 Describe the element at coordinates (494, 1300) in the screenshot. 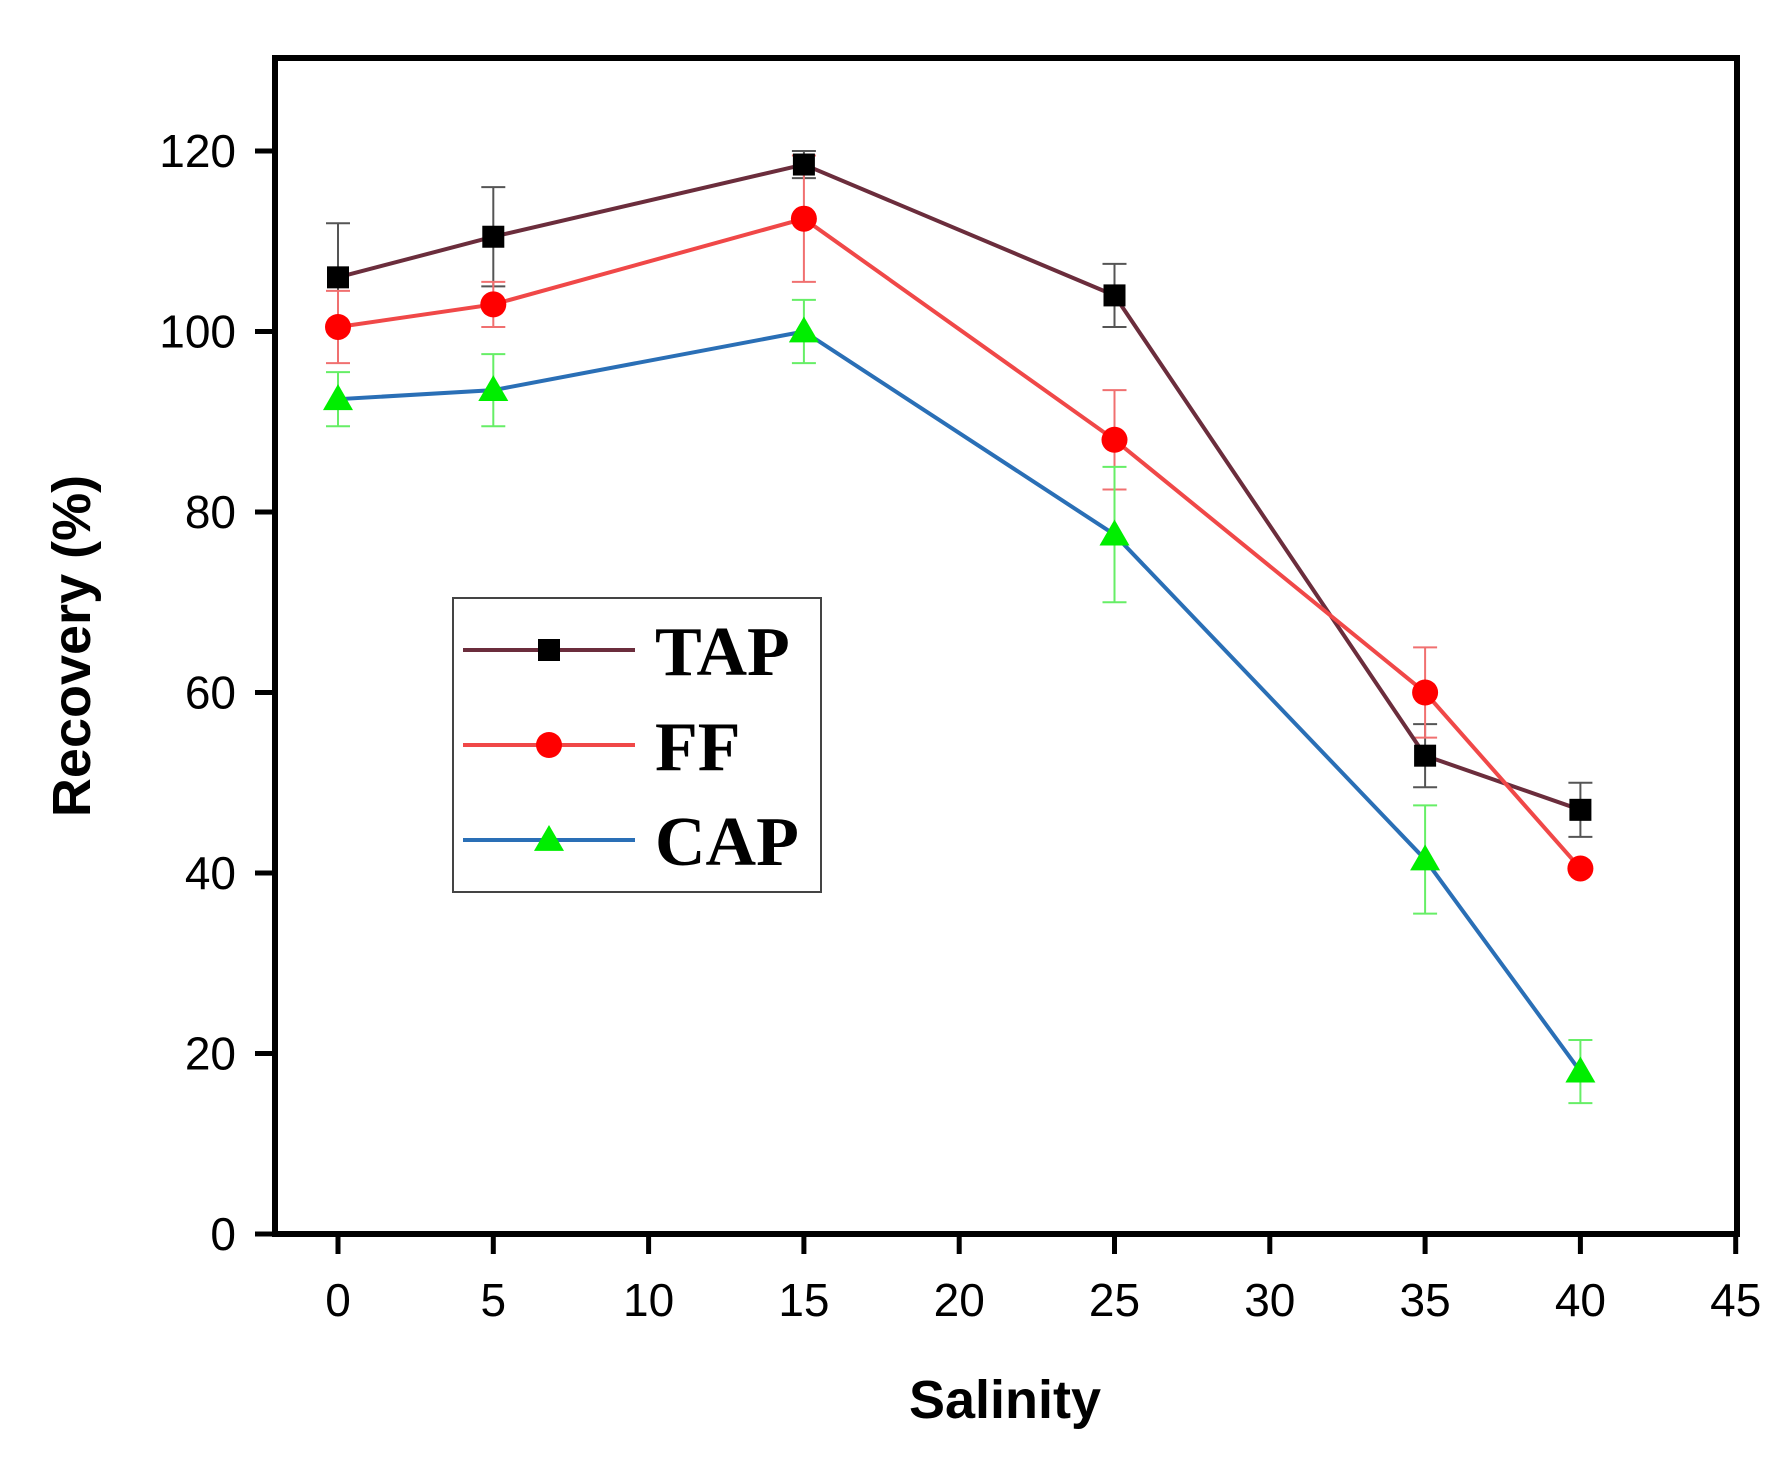

I see `x-tick-label: 5` at that location.